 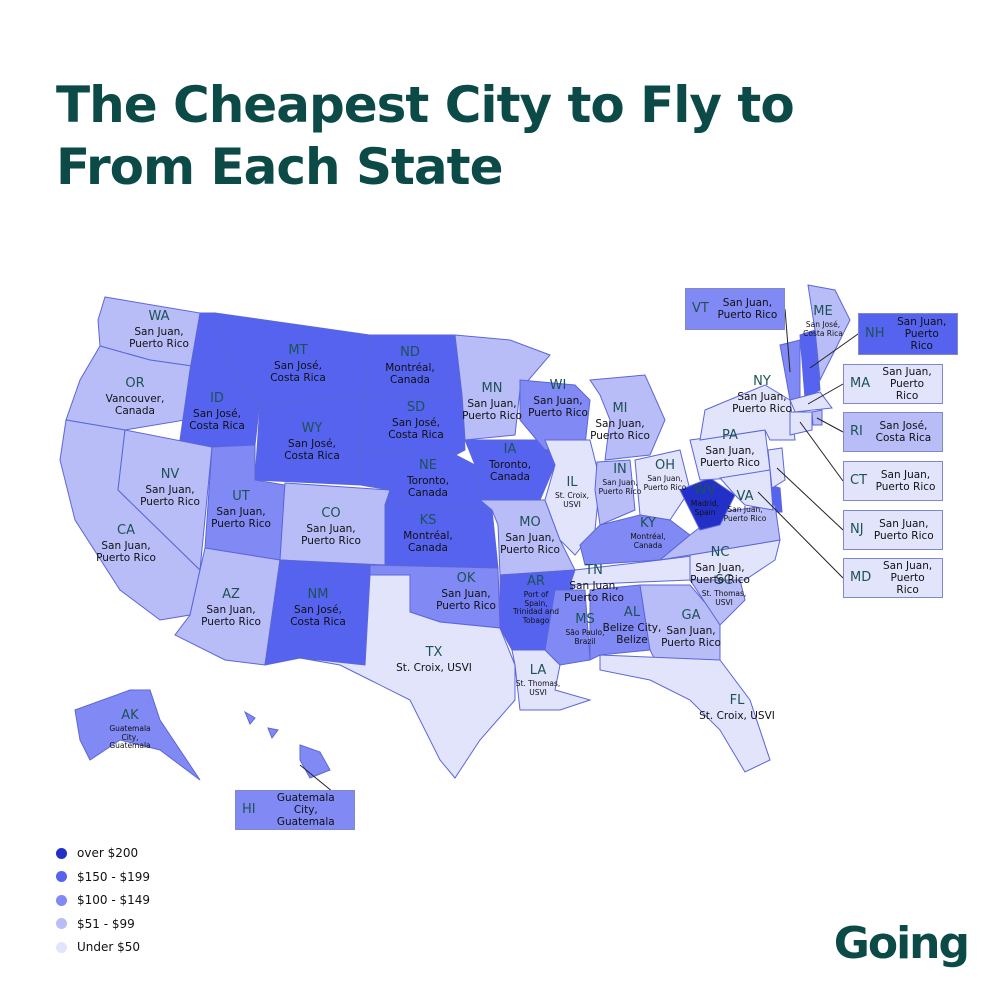 What do you see at coordinates (410, 352) in the screenshot?
I see `state-abbr: ND` at bounding box center [410, 352].